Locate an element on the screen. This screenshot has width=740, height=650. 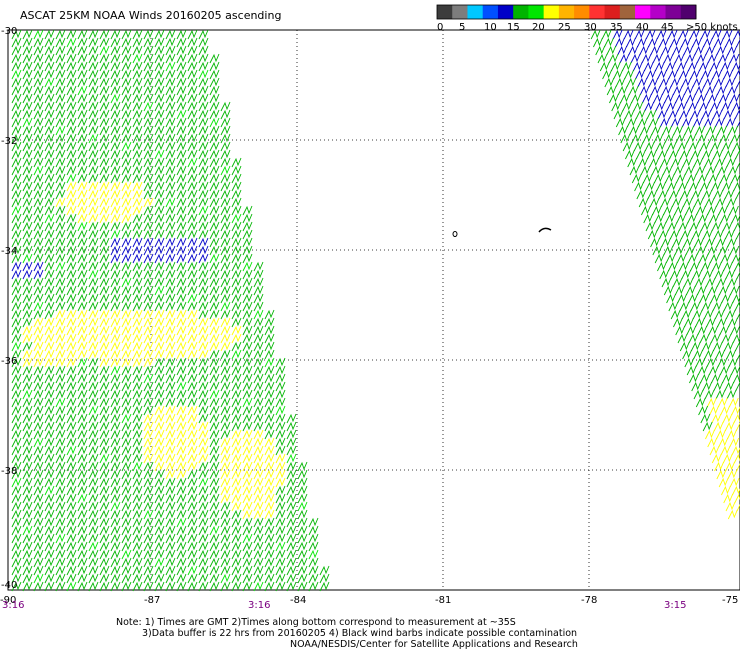
lat-label: -30 is located at coordinates (9, 31).